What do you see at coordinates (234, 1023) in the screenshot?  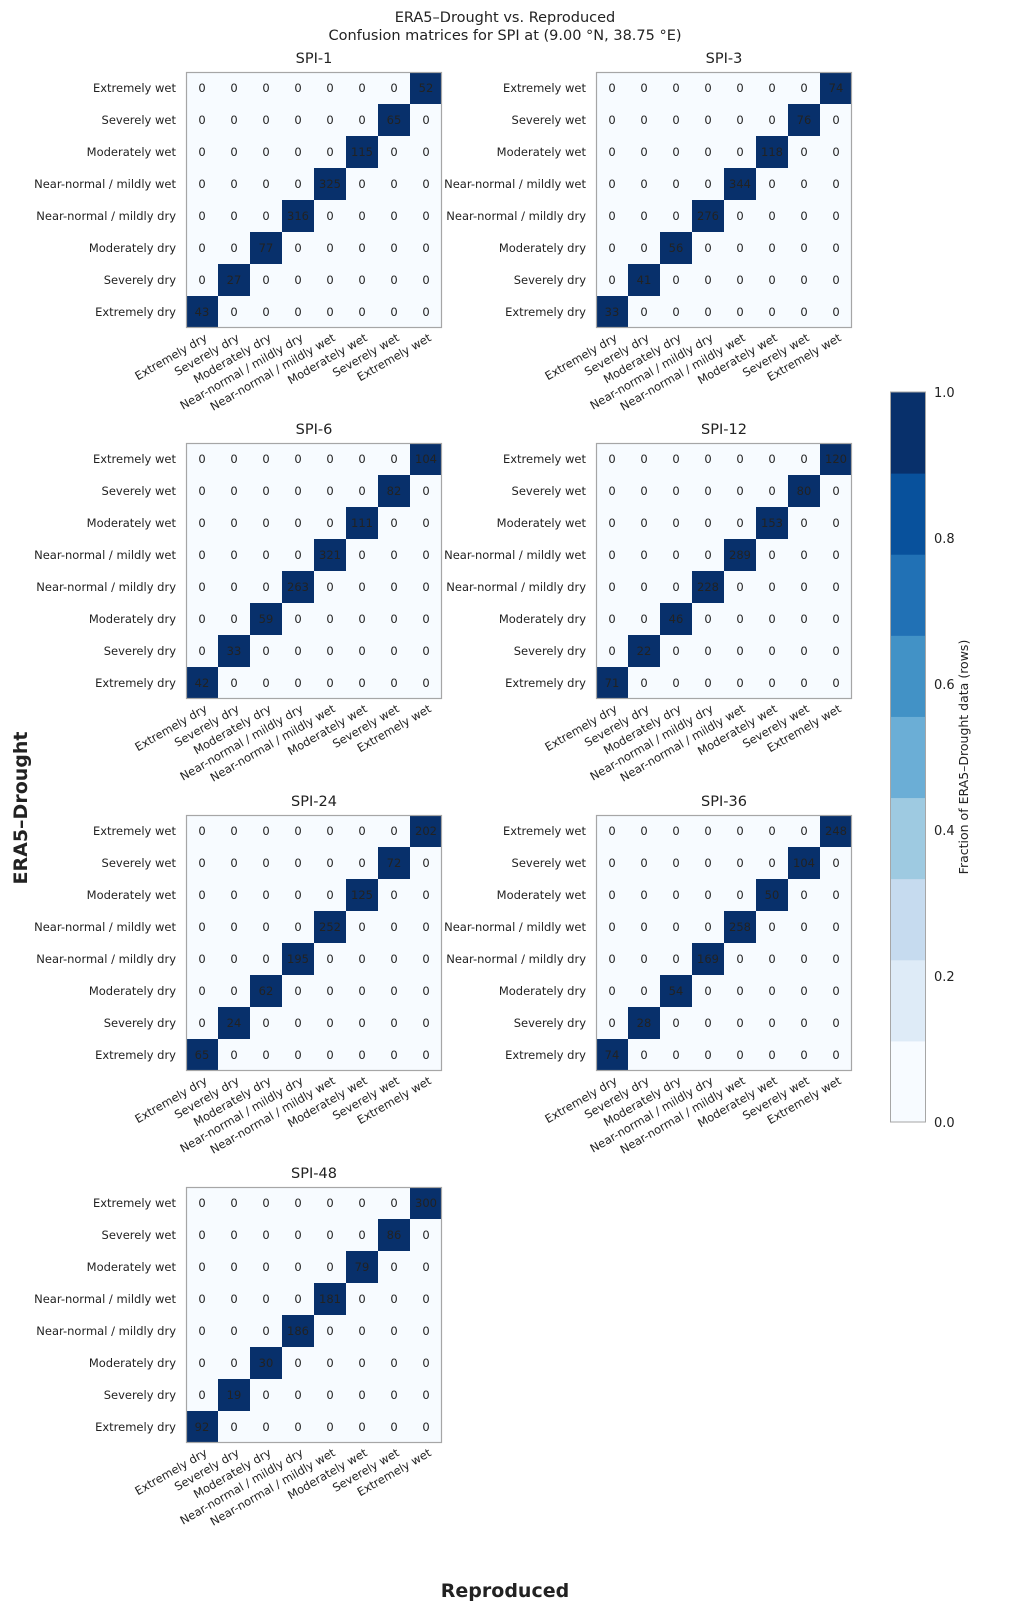 I see `cell-value-label: 24` at bounding box center [234, 1023].